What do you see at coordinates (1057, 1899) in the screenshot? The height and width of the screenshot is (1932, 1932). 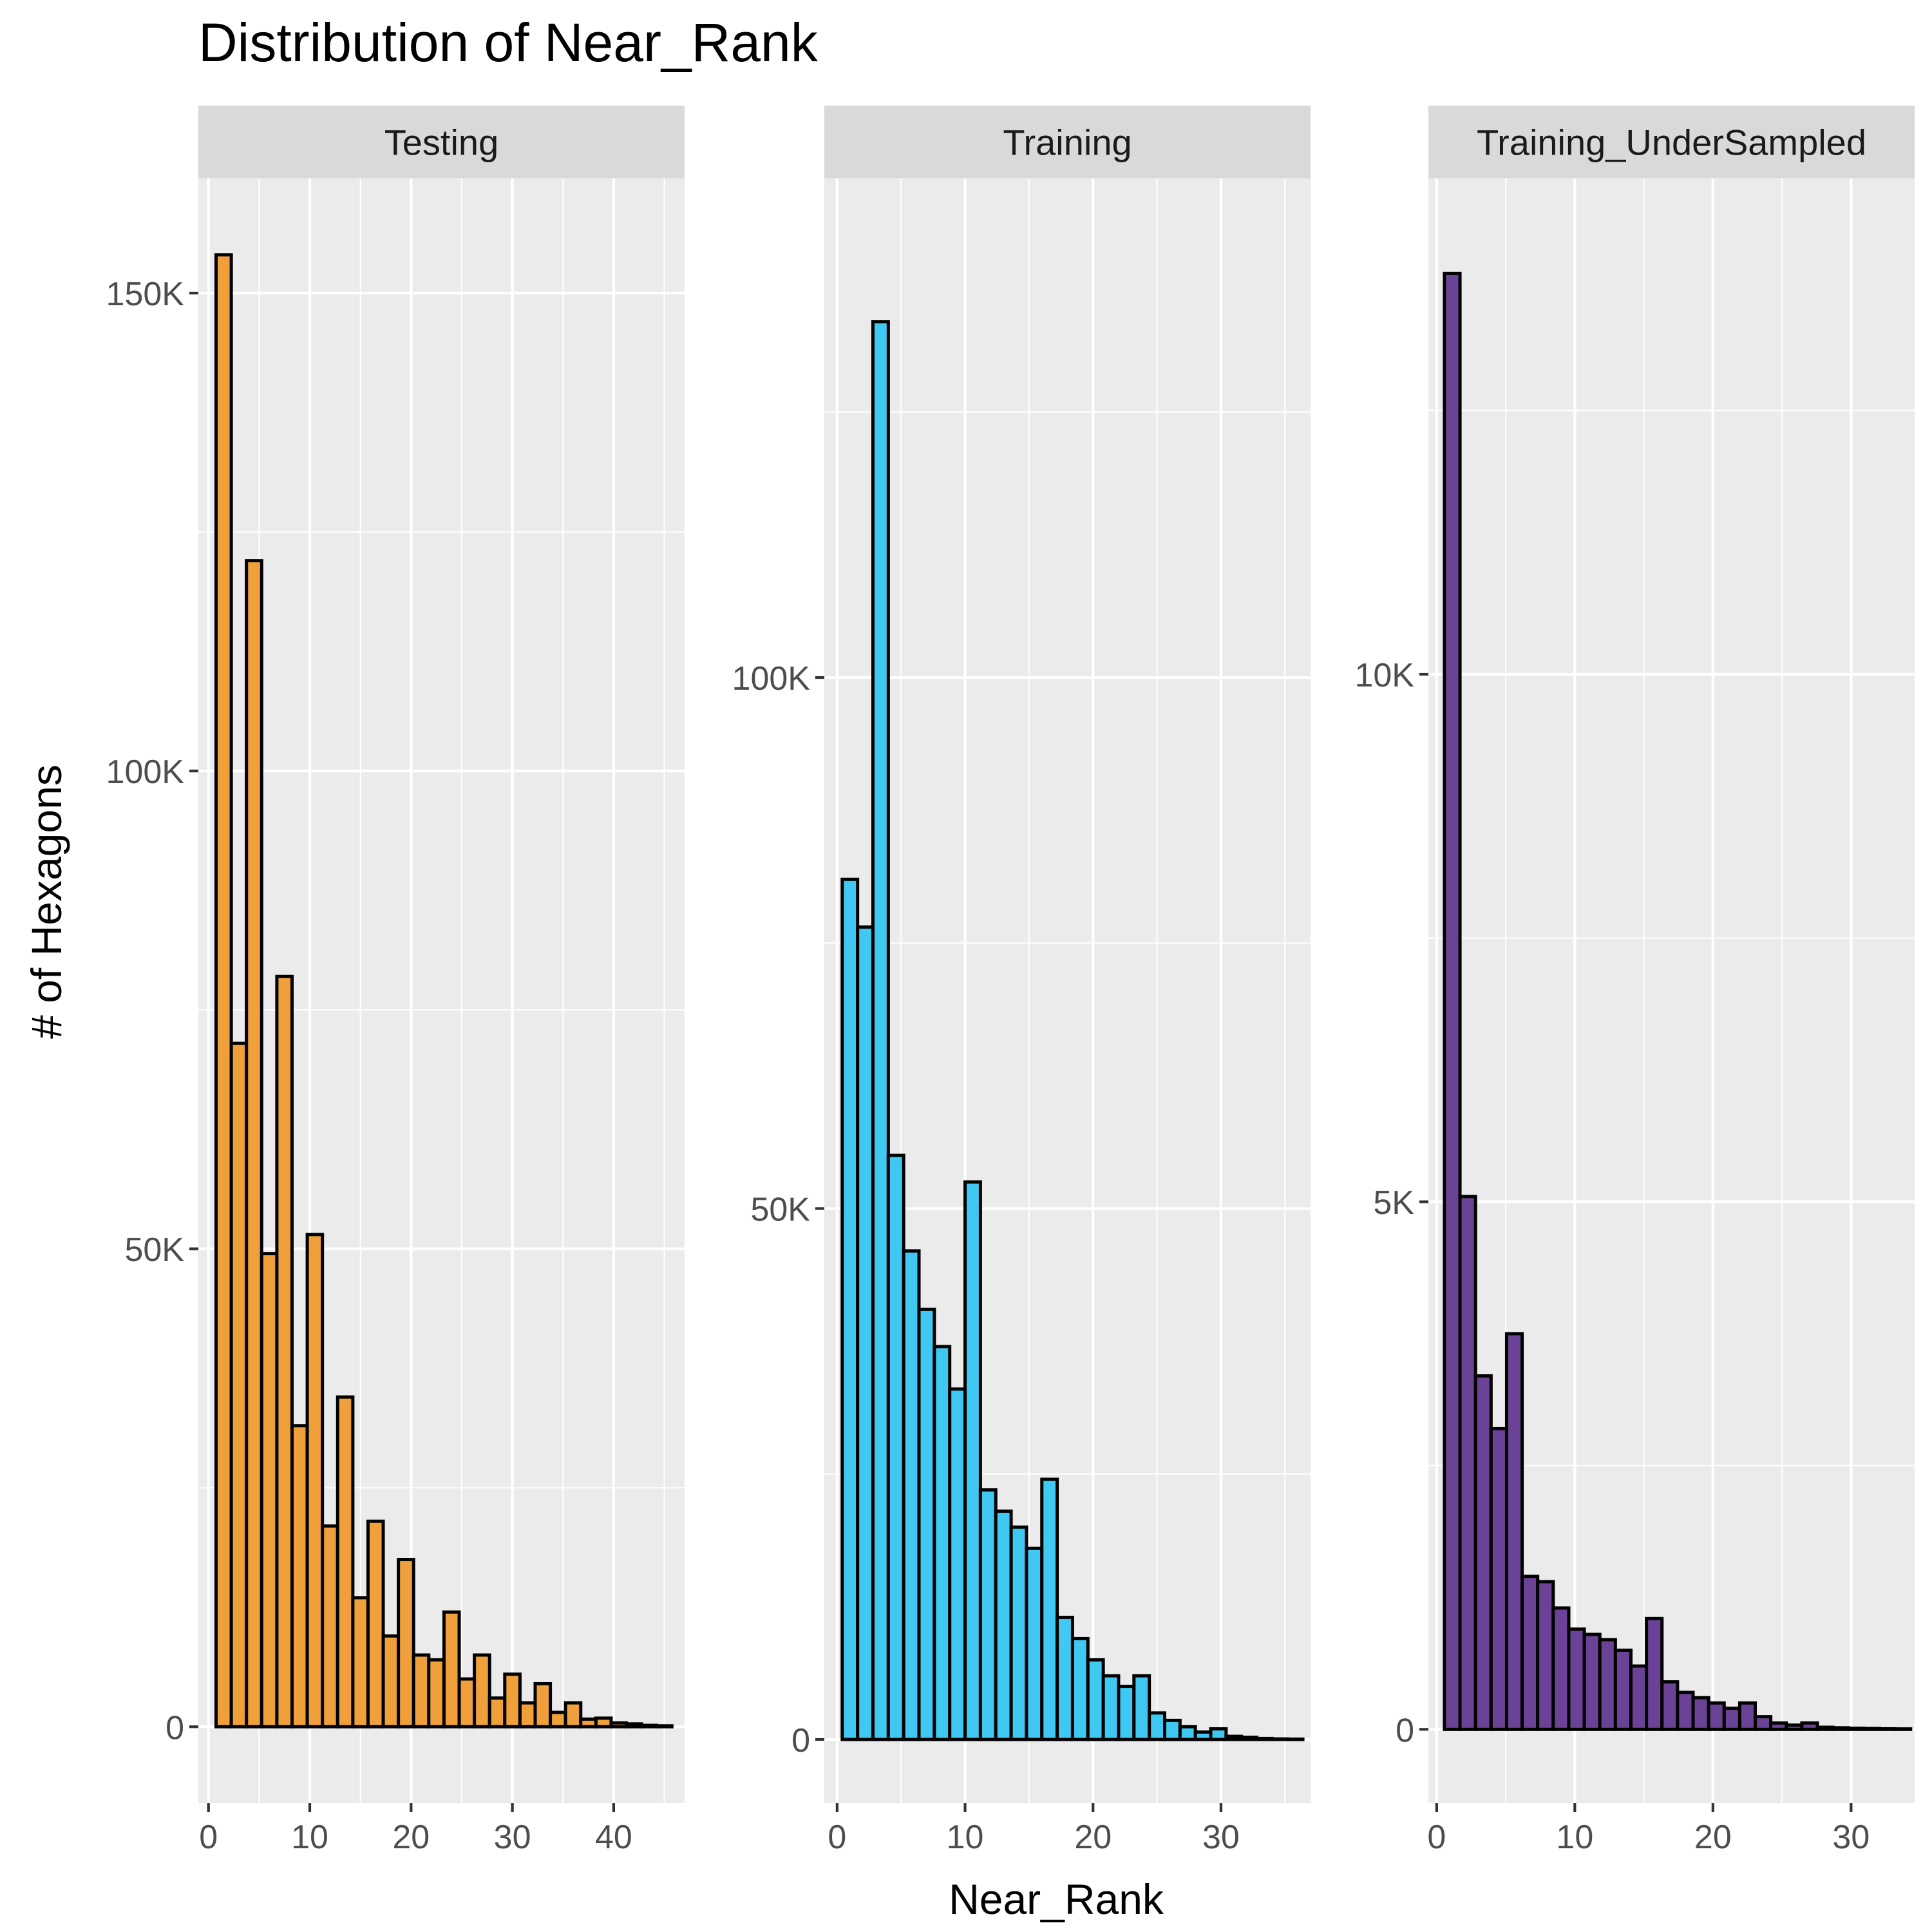 I see `x-axis-label: Near_Rank` at bounding box center [1057, 1899].